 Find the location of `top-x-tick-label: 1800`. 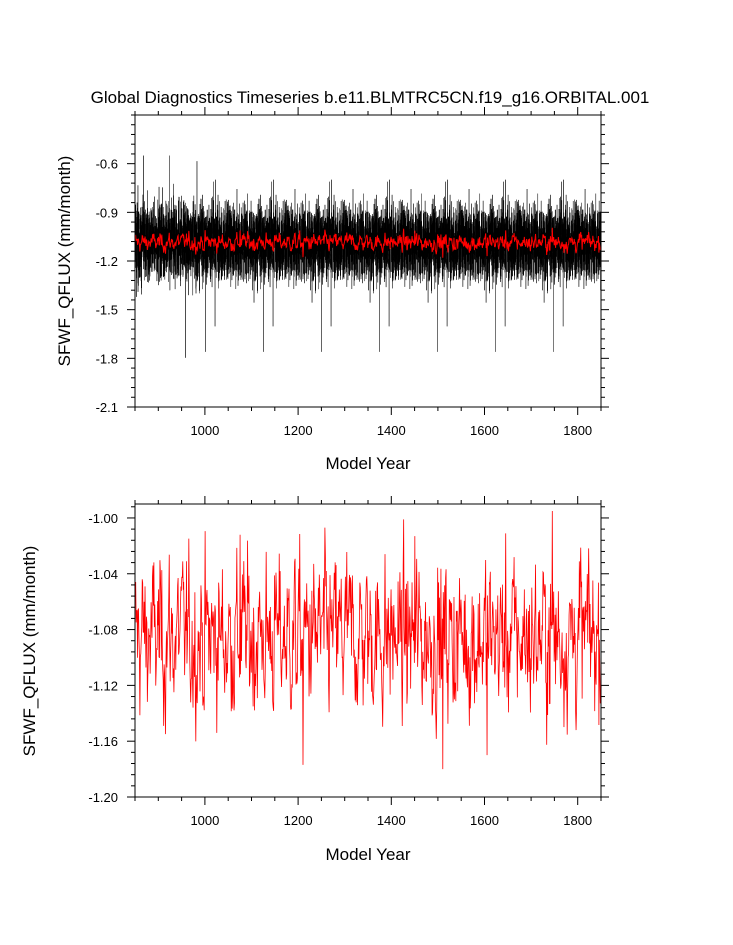

top-x-tick-label: 1800 is located at coordinates (577, 430).